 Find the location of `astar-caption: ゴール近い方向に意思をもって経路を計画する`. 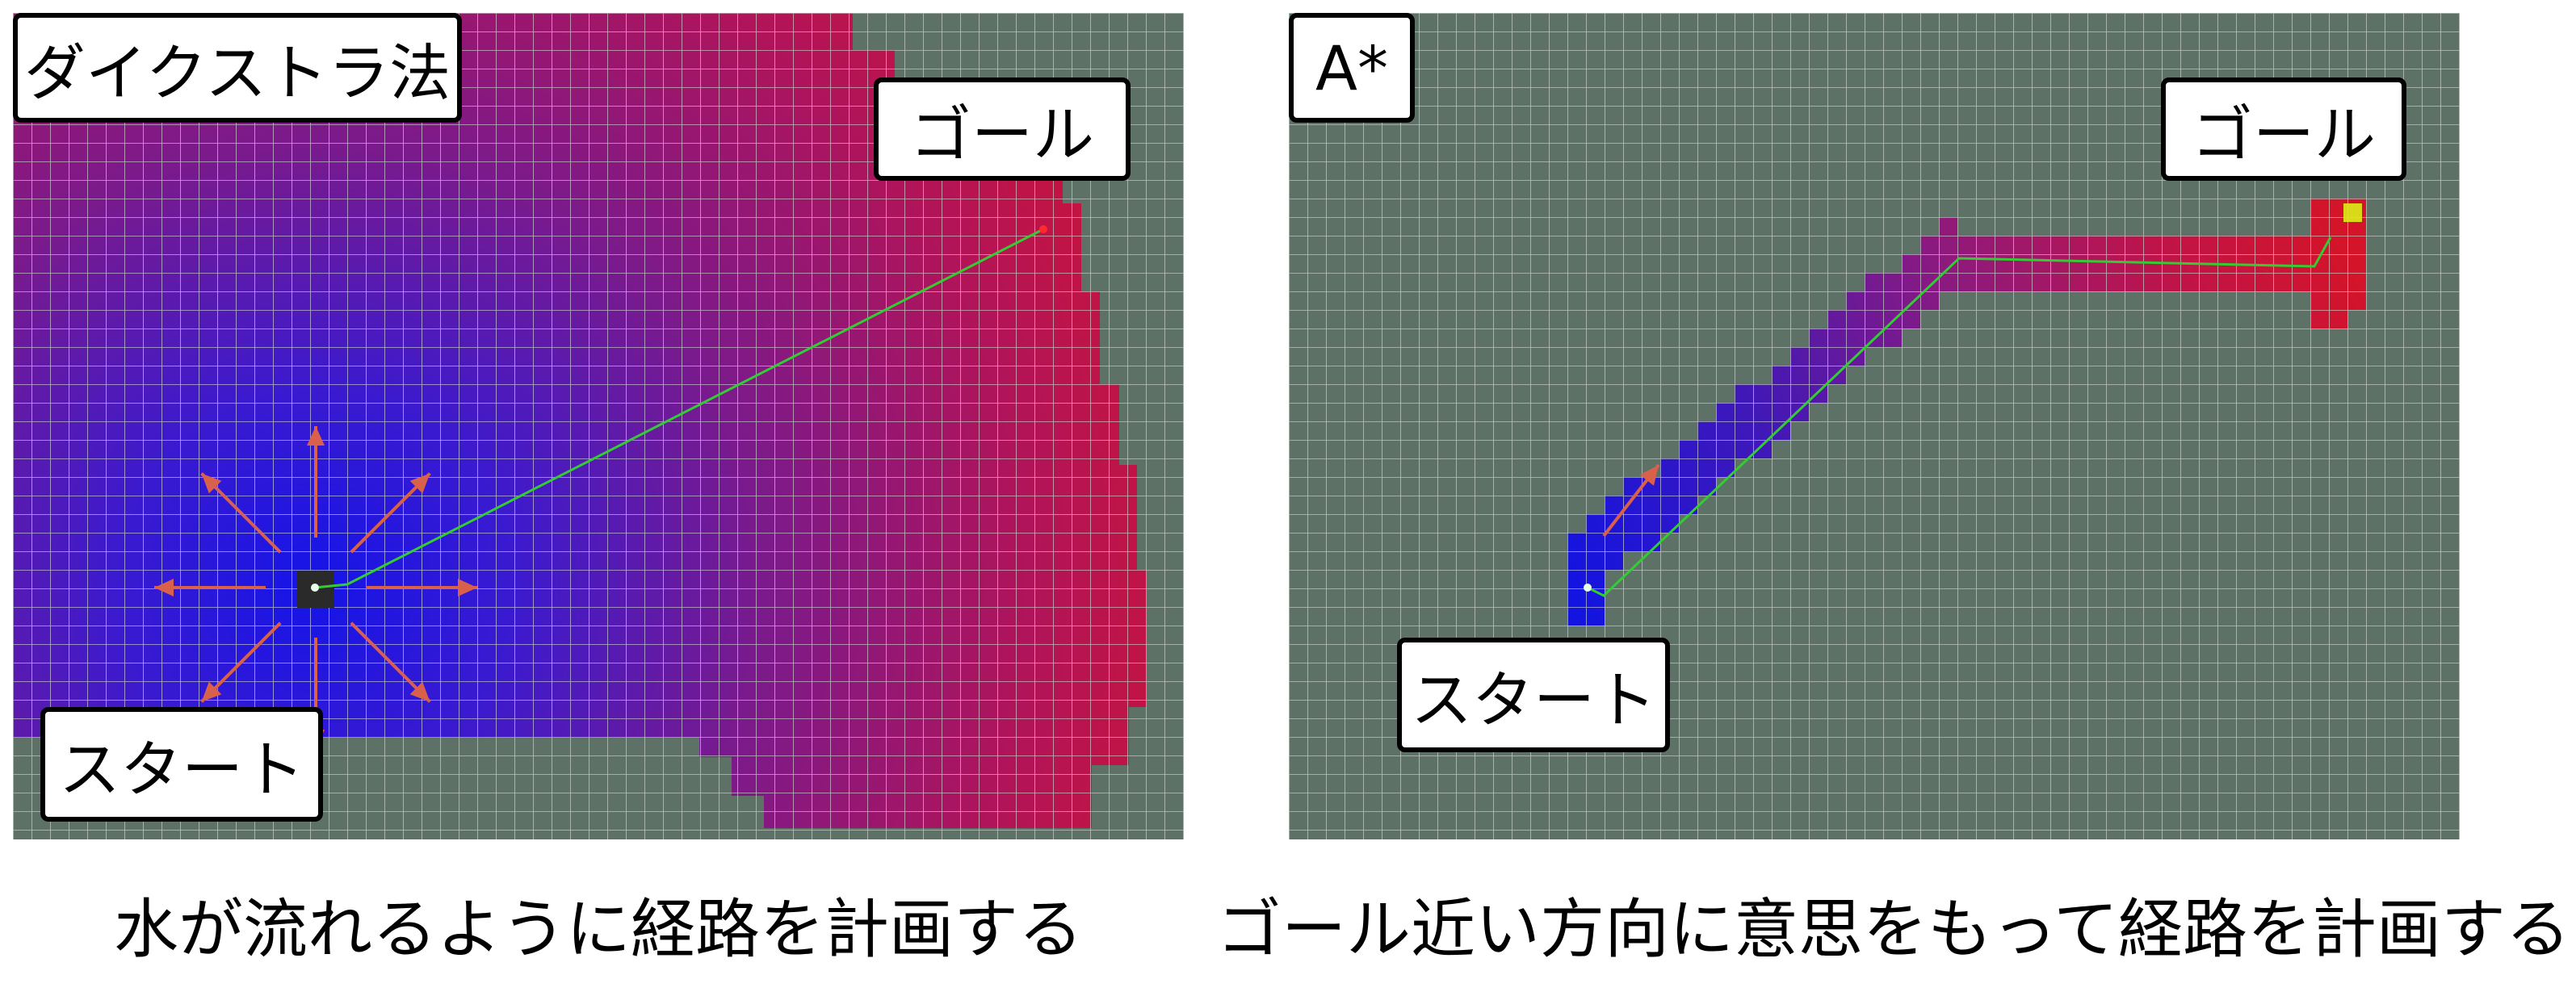

astar-caption: ゴール近い方向に意思をもって経路を計画する is located at coordinates (1894, 930).